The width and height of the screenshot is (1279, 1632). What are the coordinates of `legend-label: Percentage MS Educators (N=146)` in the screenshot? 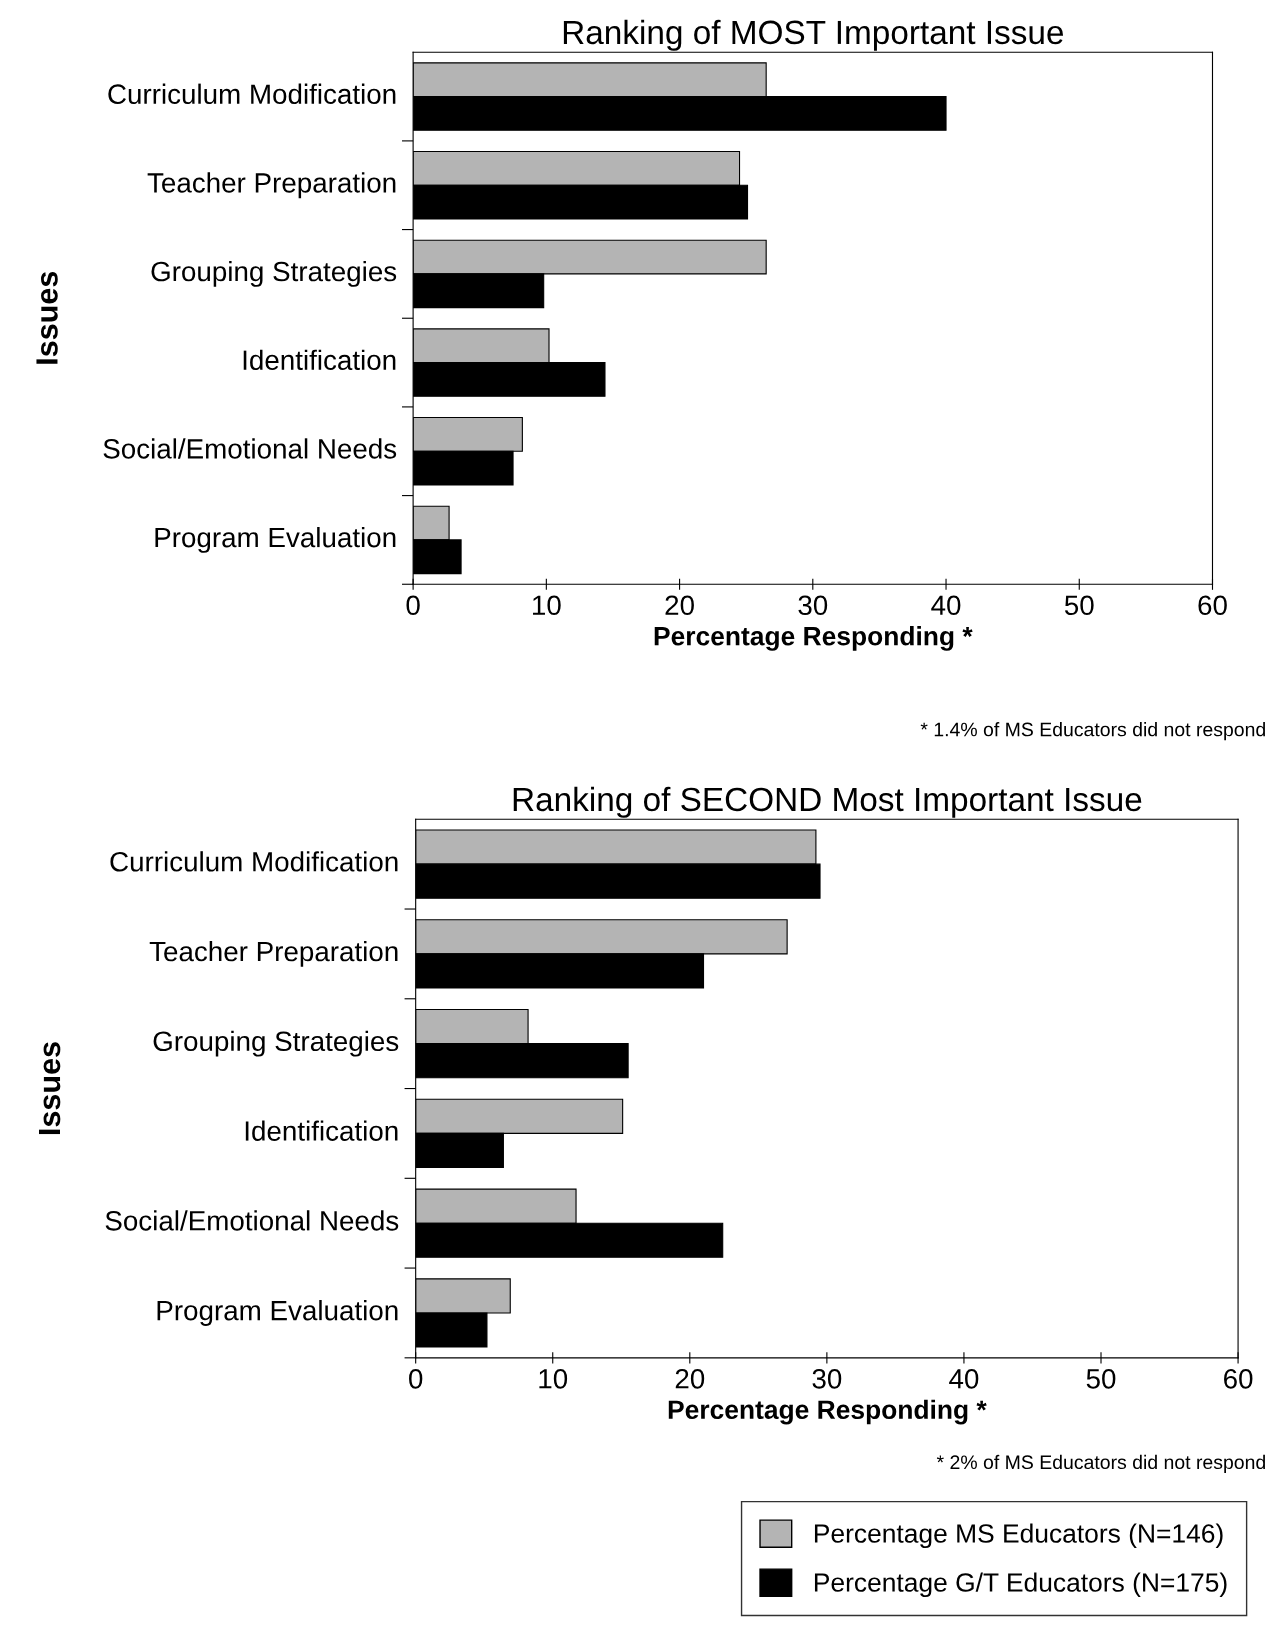 It's located at (1018, 1536).